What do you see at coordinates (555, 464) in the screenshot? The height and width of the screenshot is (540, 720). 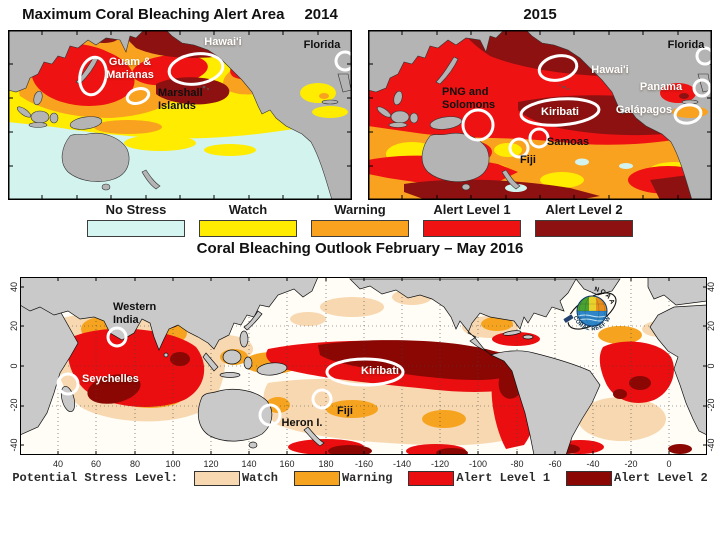 I see `xtick-m60: -60` at bounding box center [555, 464].